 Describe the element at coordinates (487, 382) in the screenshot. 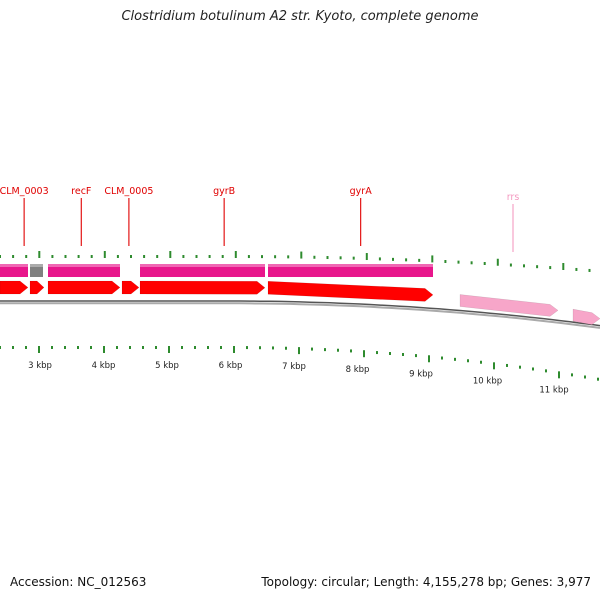

I see `kbp-tick-label: 10 kbp` at that location.